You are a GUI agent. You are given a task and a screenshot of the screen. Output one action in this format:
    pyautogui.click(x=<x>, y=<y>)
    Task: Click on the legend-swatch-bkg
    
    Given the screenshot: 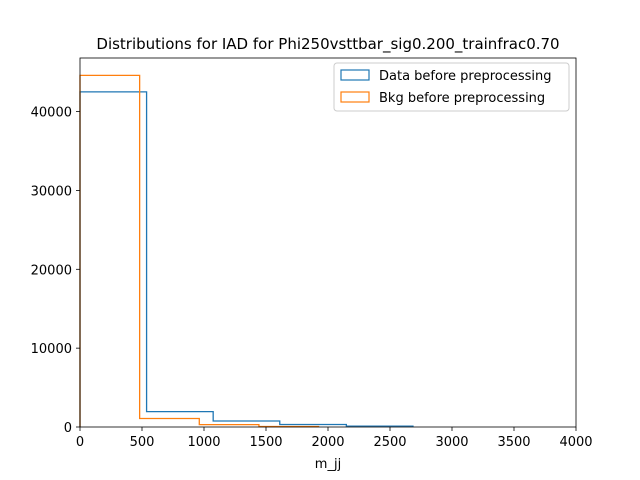 What is the action you would take?
    pyautogui.click(x=355, y=97)
    